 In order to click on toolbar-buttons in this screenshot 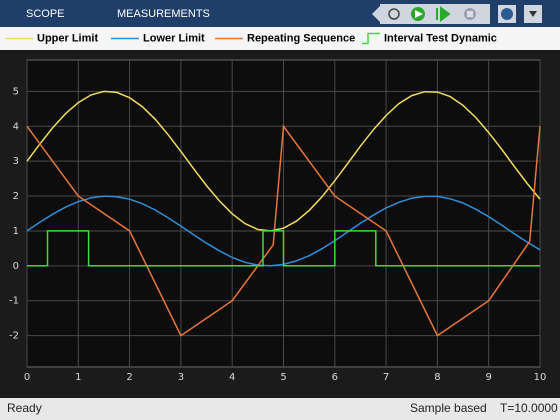, I will do `click(457, 14)`.